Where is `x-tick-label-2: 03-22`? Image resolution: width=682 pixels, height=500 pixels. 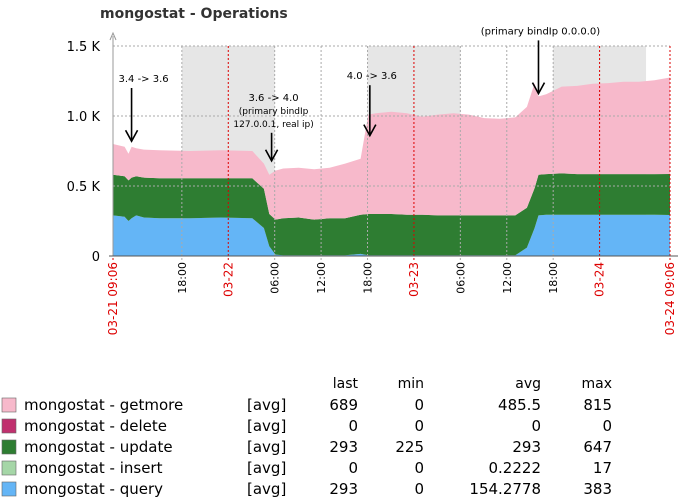 x-tick-label-2: 03-22 is located at coordinates (228, 279).